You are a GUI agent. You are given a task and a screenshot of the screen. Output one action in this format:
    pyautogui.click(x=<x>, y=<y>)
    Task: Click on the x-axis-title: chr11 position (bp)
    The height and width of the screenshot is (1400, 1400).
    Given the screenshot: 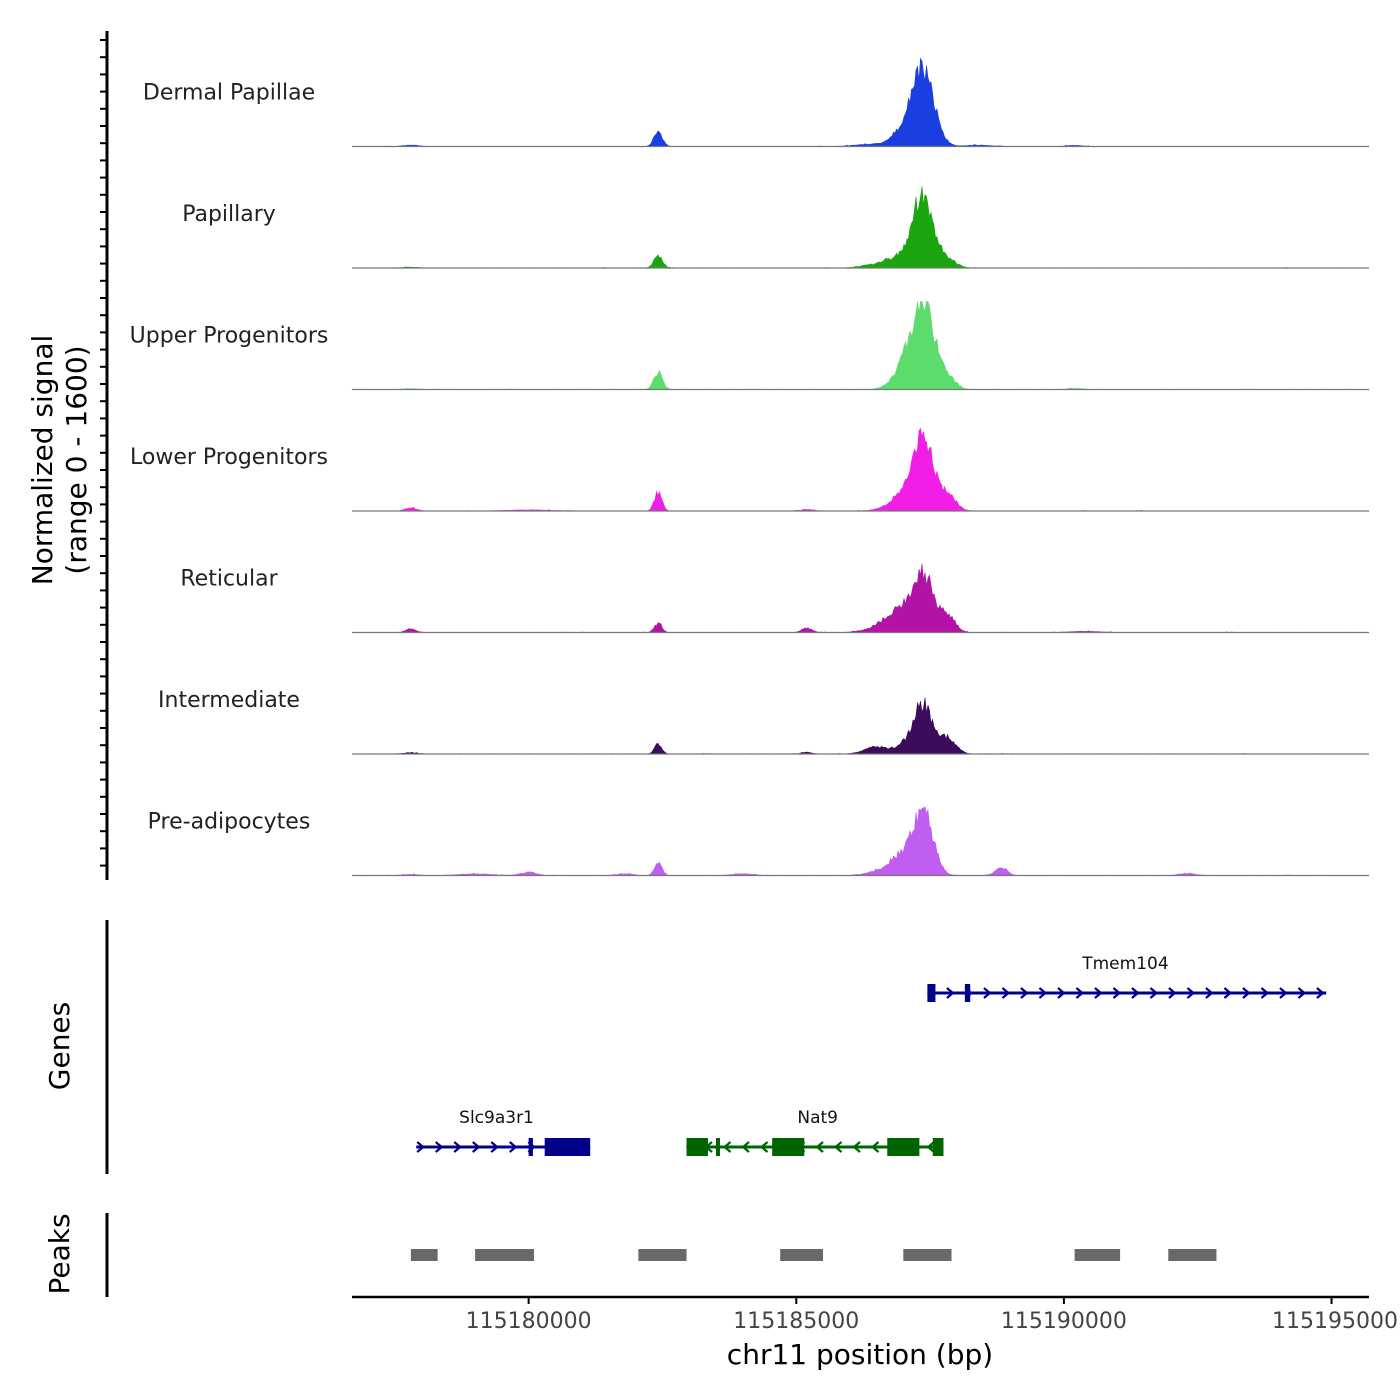 What is the action you would take?
    pyautogui.click(x=860, y=1354)
    